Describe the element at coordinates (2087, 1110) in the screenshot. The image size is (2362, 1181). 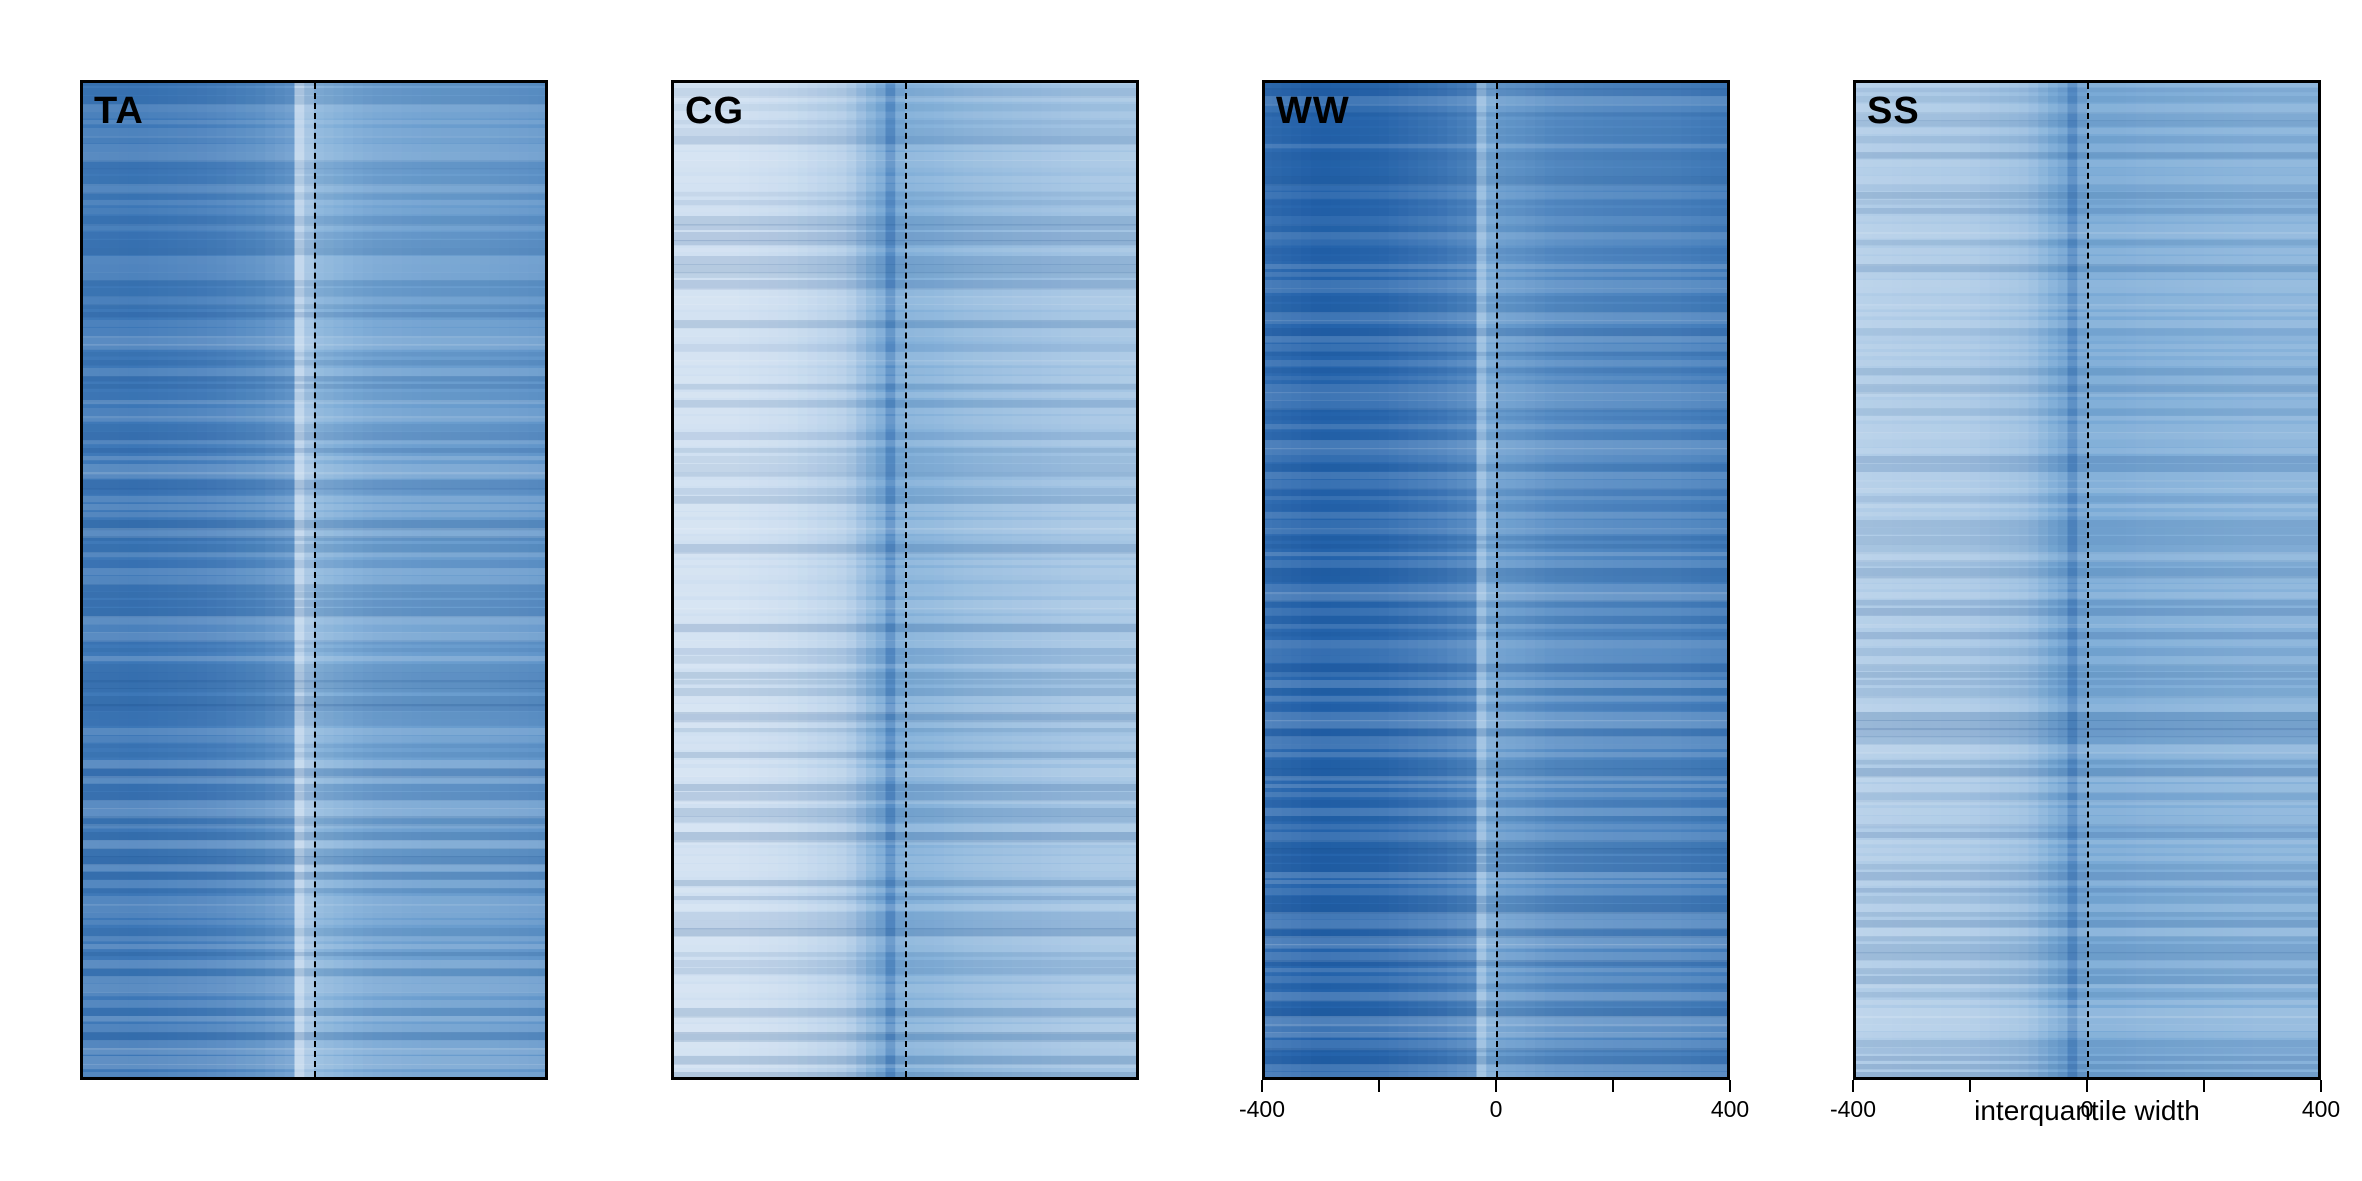
I see `x-axis-title: interquantile width` at that location.